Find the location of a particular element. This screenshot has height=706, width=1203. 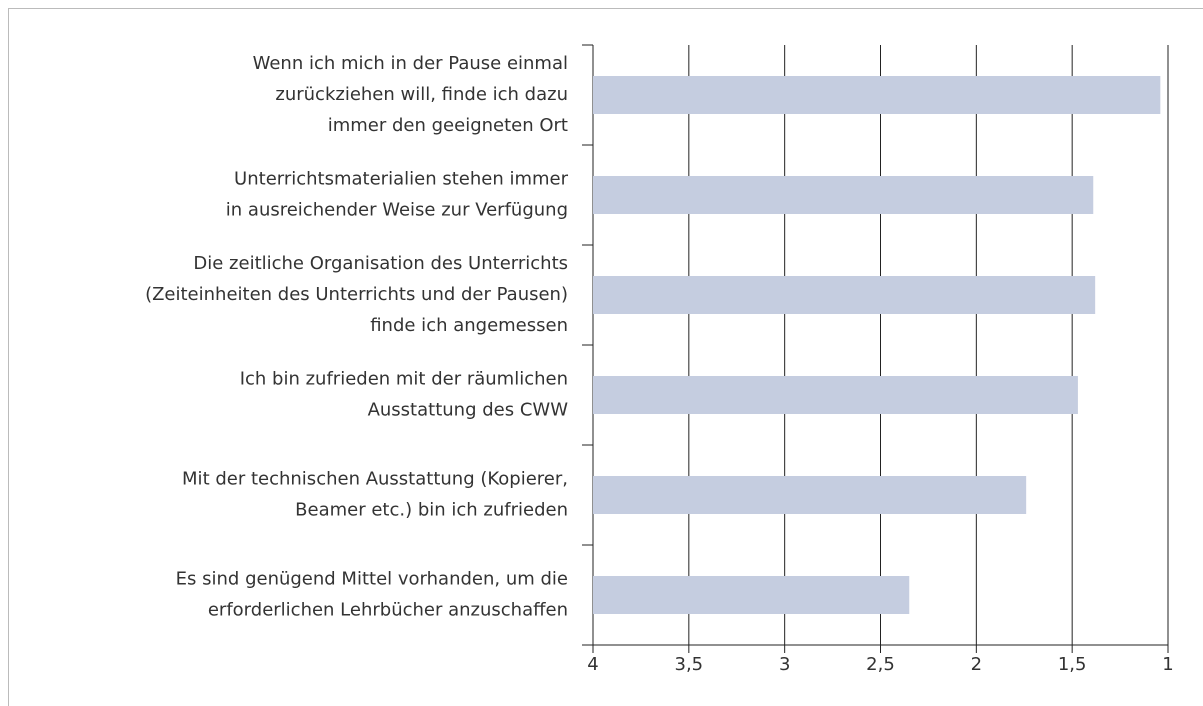

x-tick-label: 1,5 is located at coordinates (1072, 664).